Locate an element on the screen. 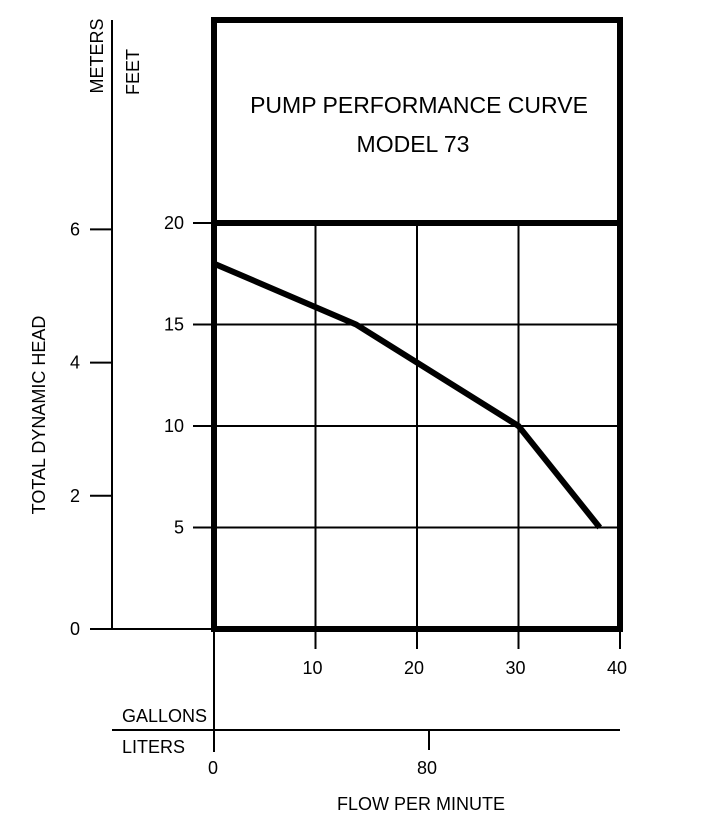 The width and height of the screenshot is (709, 828). meters-tick-label: 6 is located at coordinates (75, 229).